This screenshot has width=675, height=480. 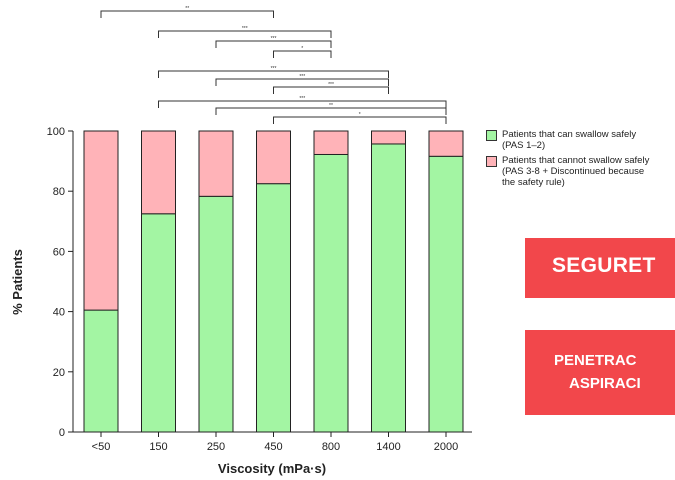 What do you see at coordinates (187, 9) in the screenshot?
I see `significance-label-0: **` at bounding box center [187, 9].